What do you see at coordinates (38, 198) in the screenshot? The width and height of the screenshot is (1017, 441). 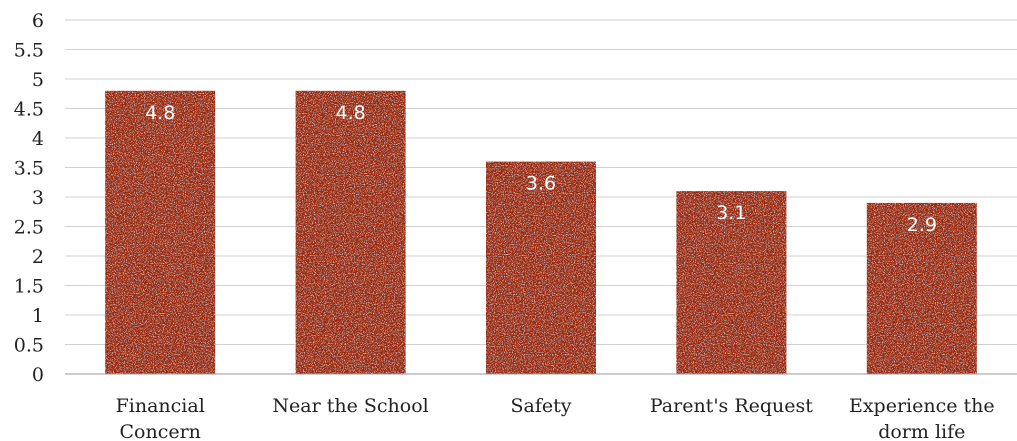 I see `y-tick-label: 3` at bounding box center [38, 198].